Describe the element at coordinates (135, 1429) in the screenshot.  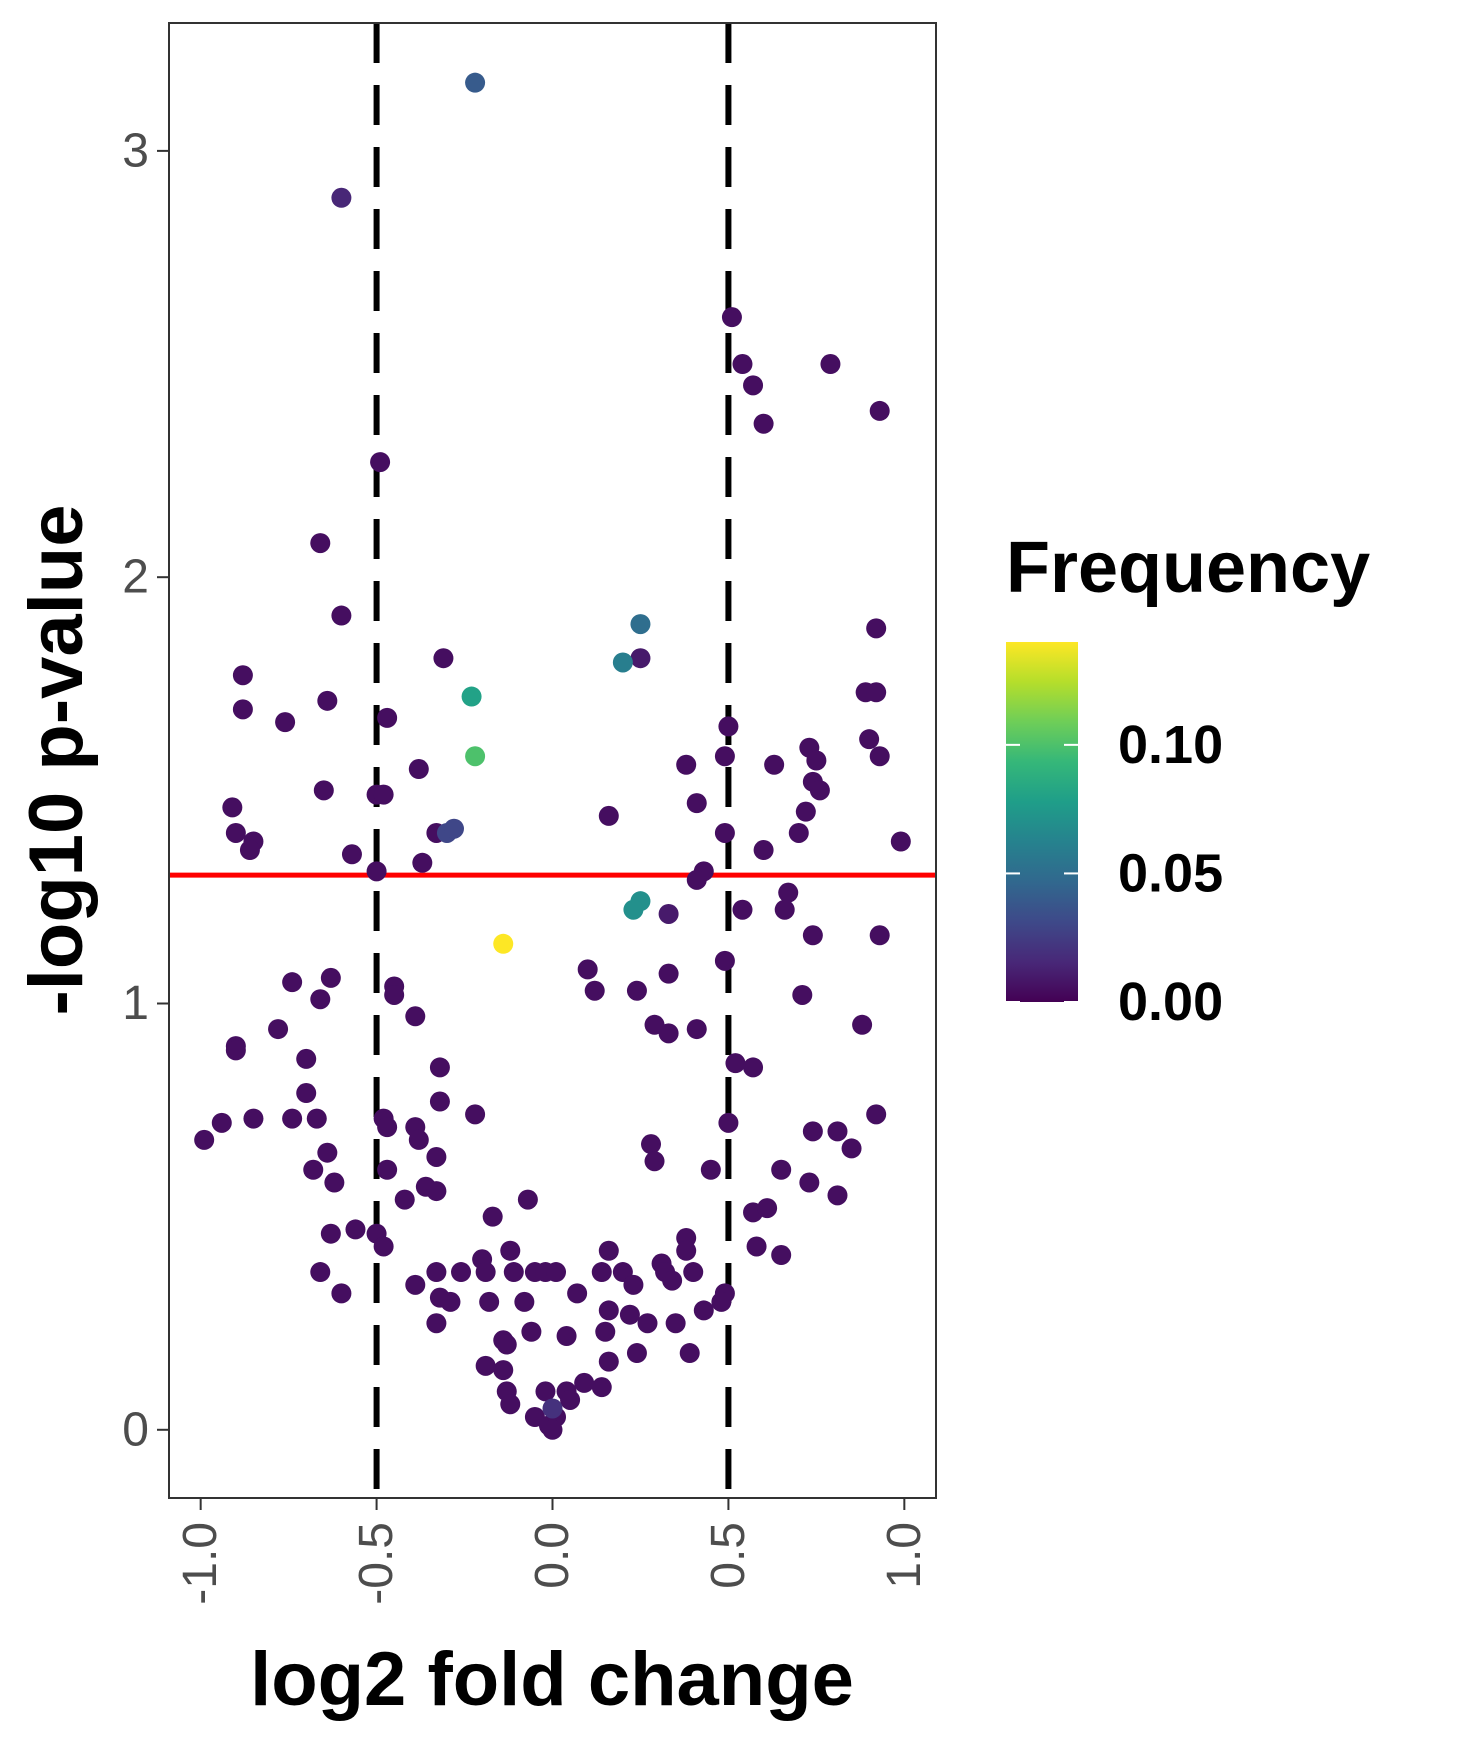
I see `y-tick-label: 0` at that location.